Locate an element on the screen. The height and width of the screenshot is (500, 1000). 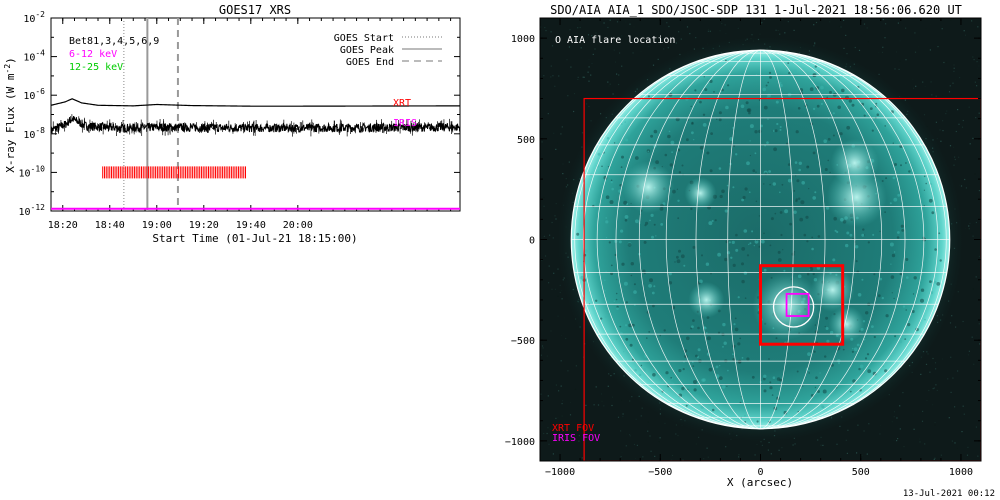
x-tick-label: 1000 is located at coordinates (961, 472).